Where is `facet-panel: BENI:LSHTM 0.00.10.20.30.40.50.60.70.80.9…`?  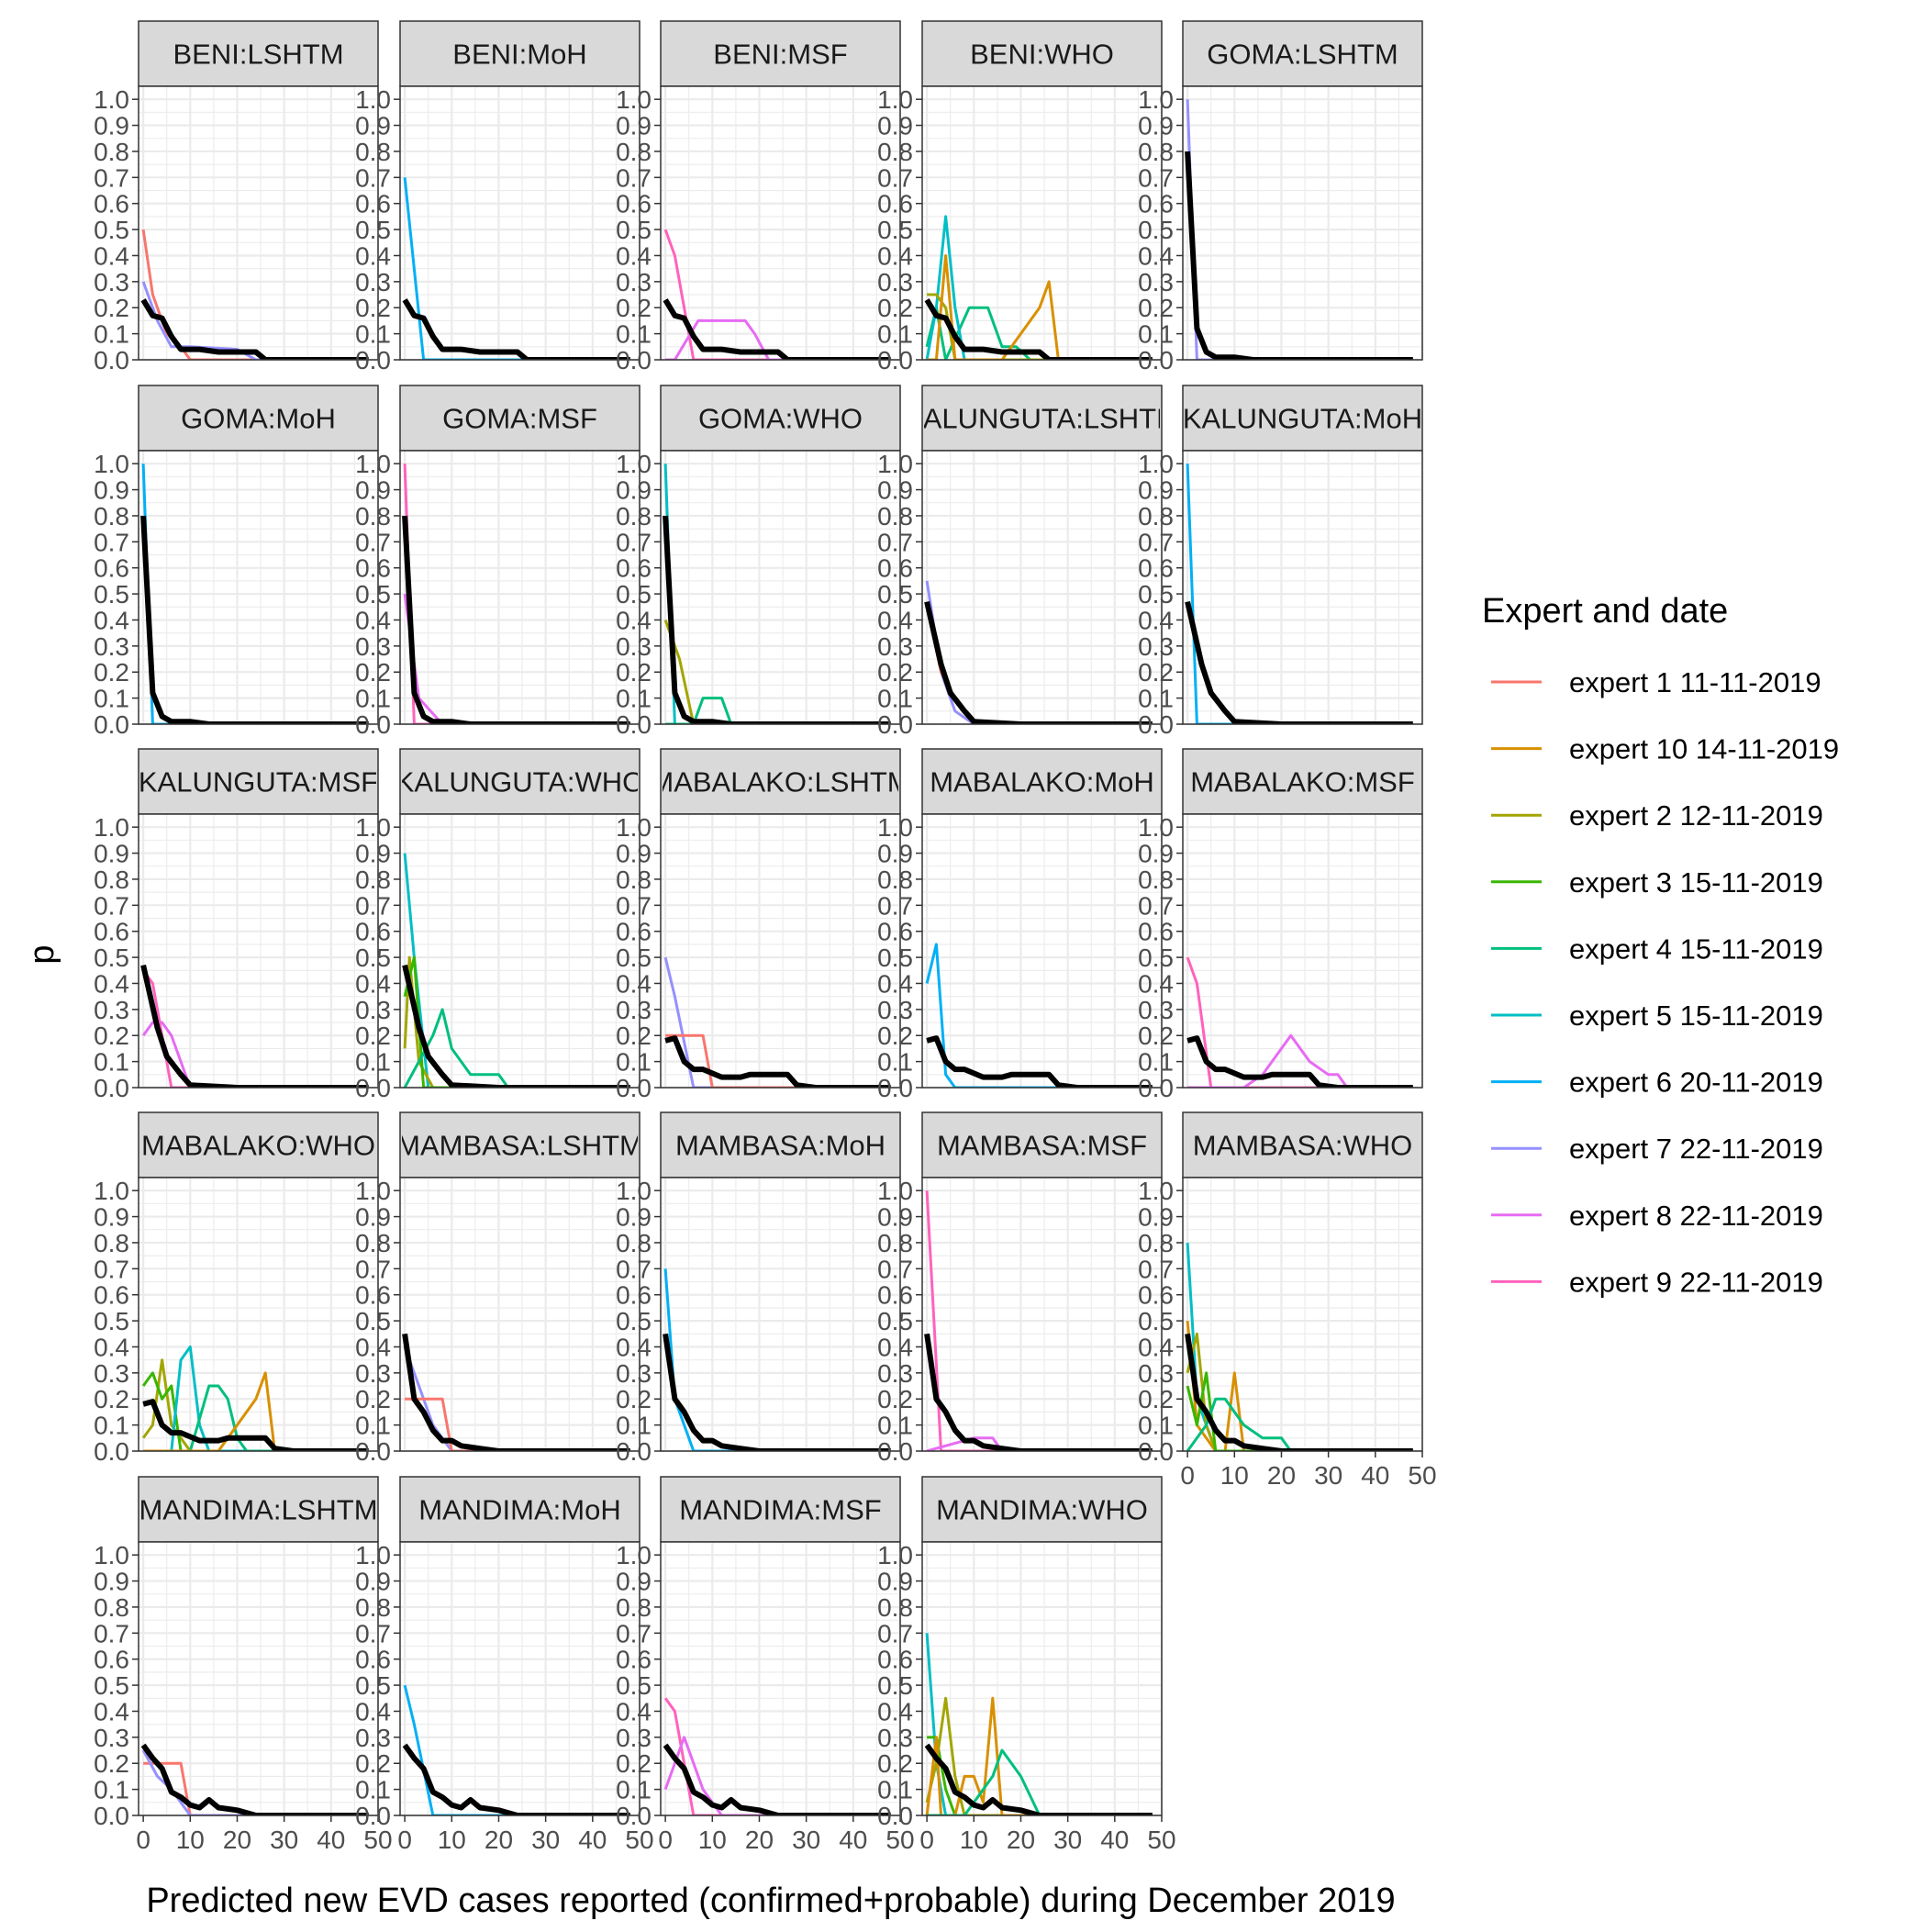
facet-panel: BENI:LSHTM 0.00.10.20.30.40.50.60.70.80.9… is located at coordinates (237, 197).